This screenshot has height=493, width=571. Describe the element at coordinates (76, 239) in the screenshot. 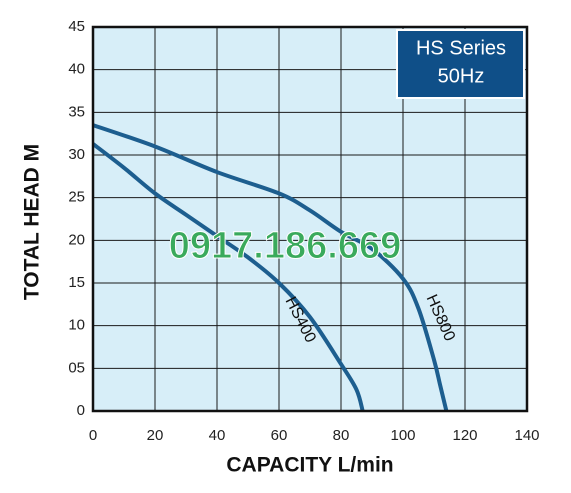

I see `y-tick-label: 20` at that location.